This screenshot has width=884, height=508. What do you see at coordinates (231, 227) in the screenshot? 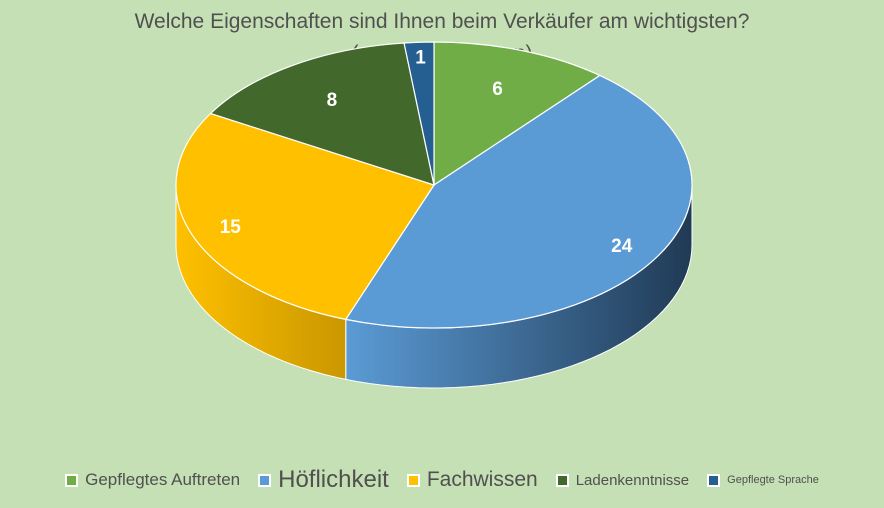
I see `data-label-fachwissen: 15` at bounding box center [231, 227].